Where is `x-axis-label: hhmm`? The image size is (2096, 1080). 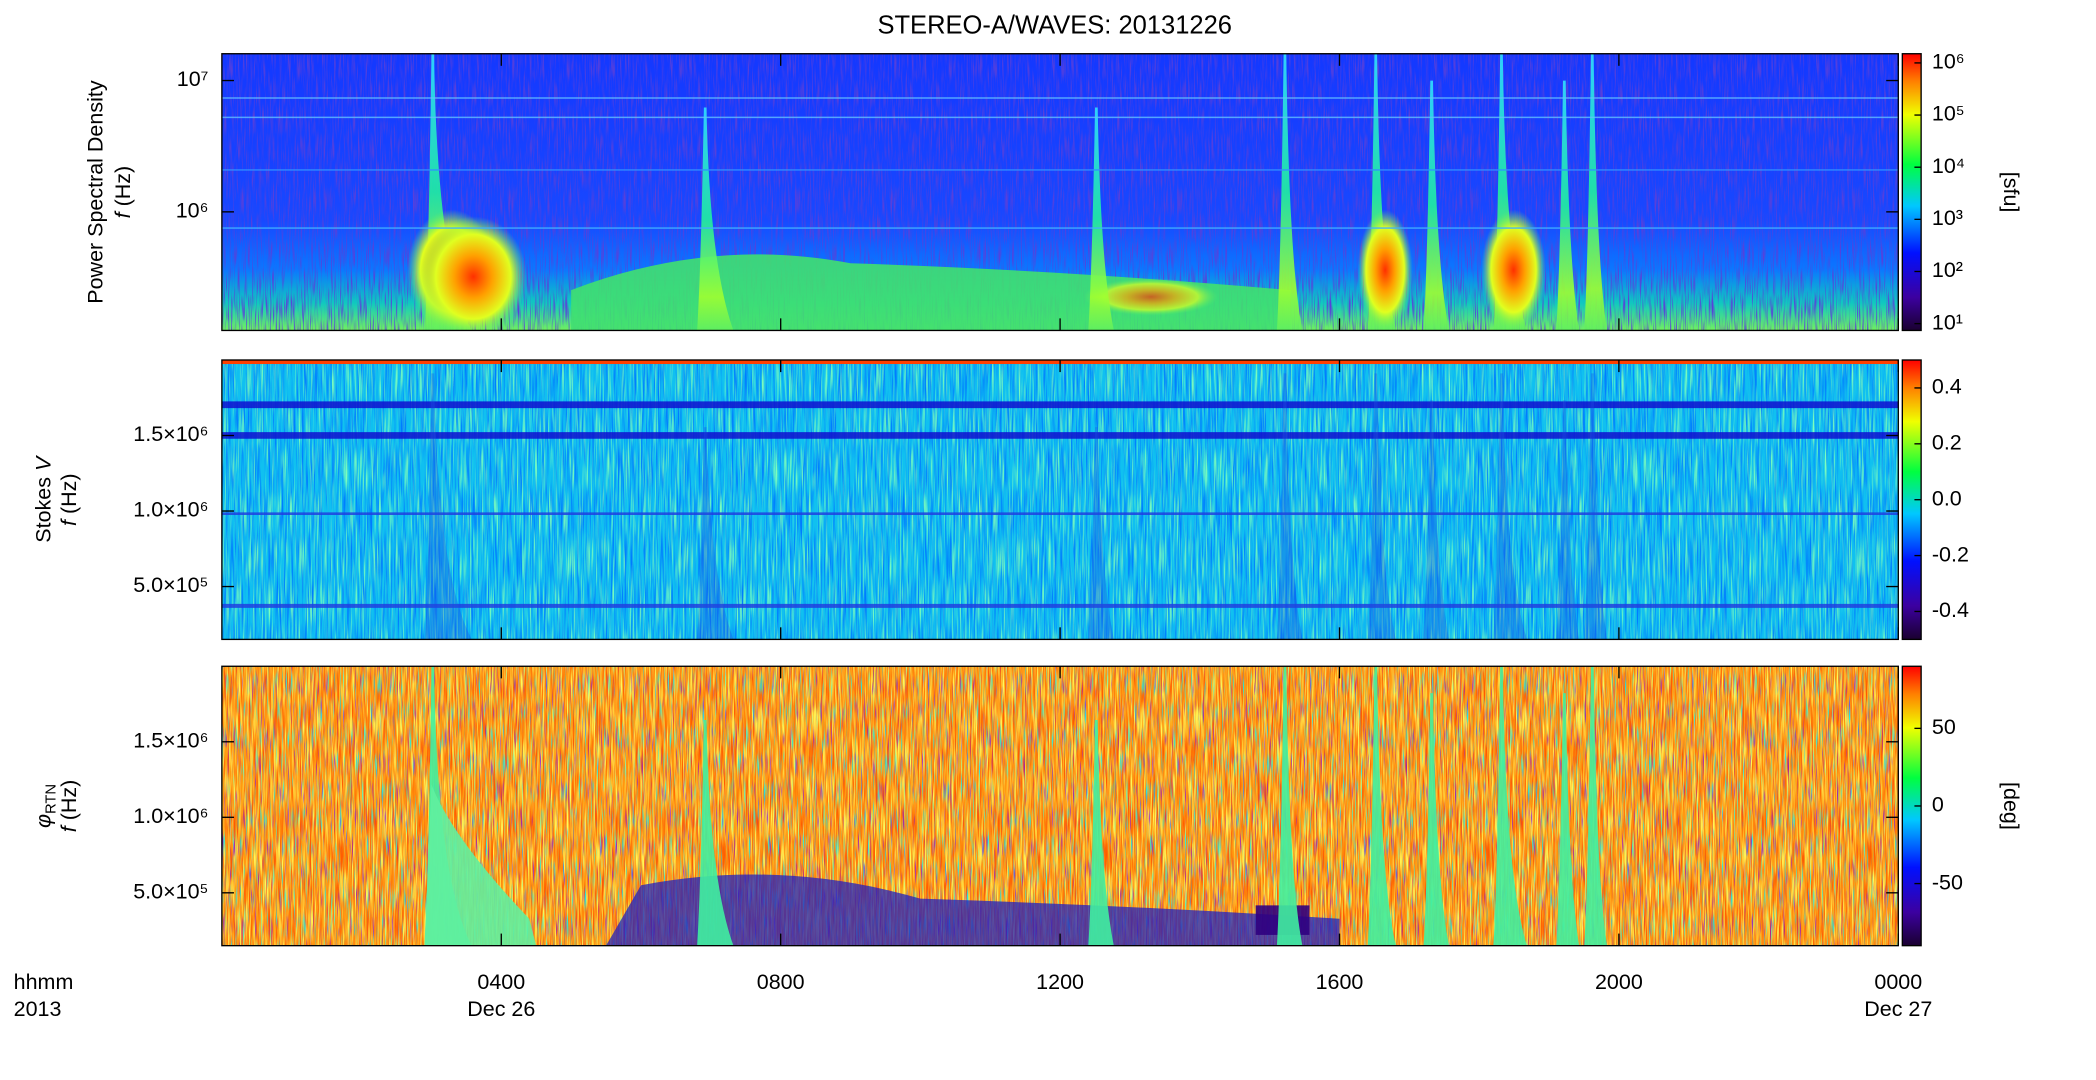 x-axis-label: hhmm is located at coordinates (44, 982).